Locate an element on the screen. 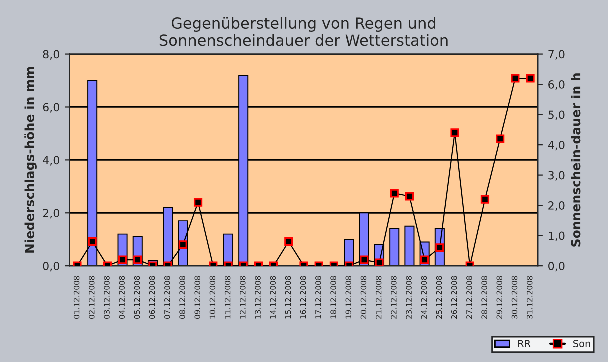 The height and width of the screenshot is (362, 608). y2-tick-label: 2,0 is located at coordinates (556, 207).